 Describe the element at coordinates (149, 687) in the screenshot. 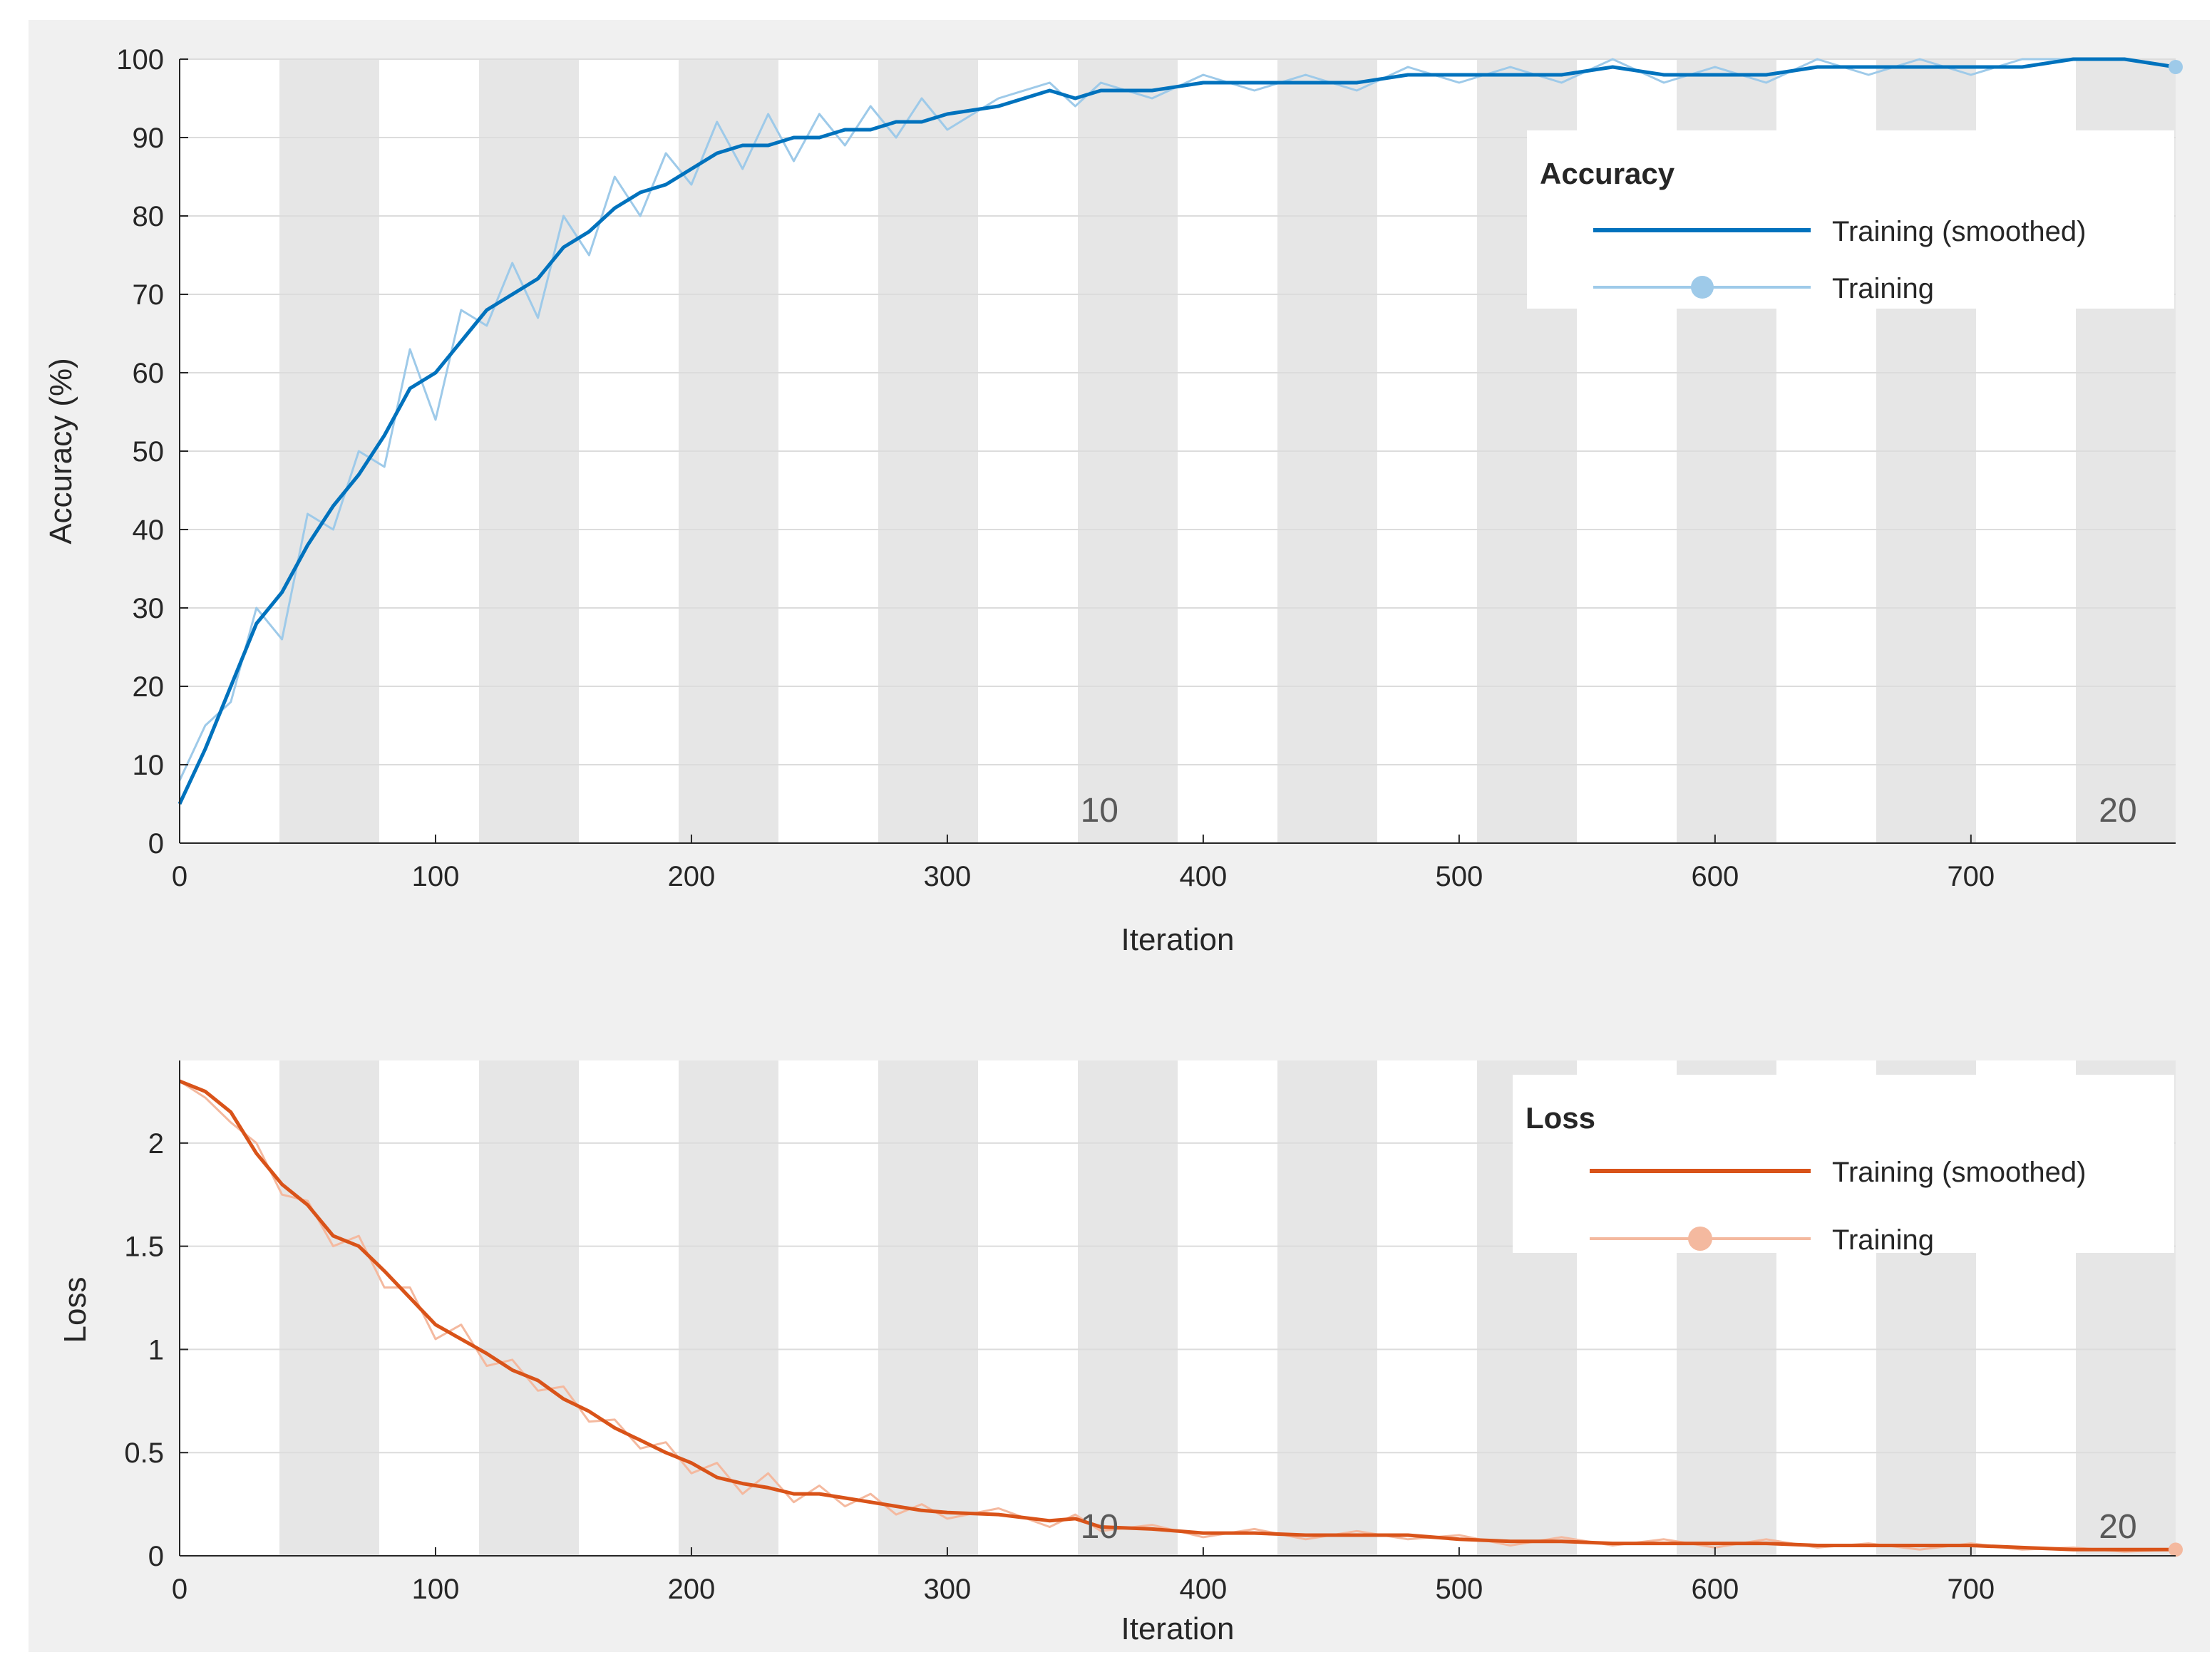

I see `acc-y-tick-label: 20` at that location.